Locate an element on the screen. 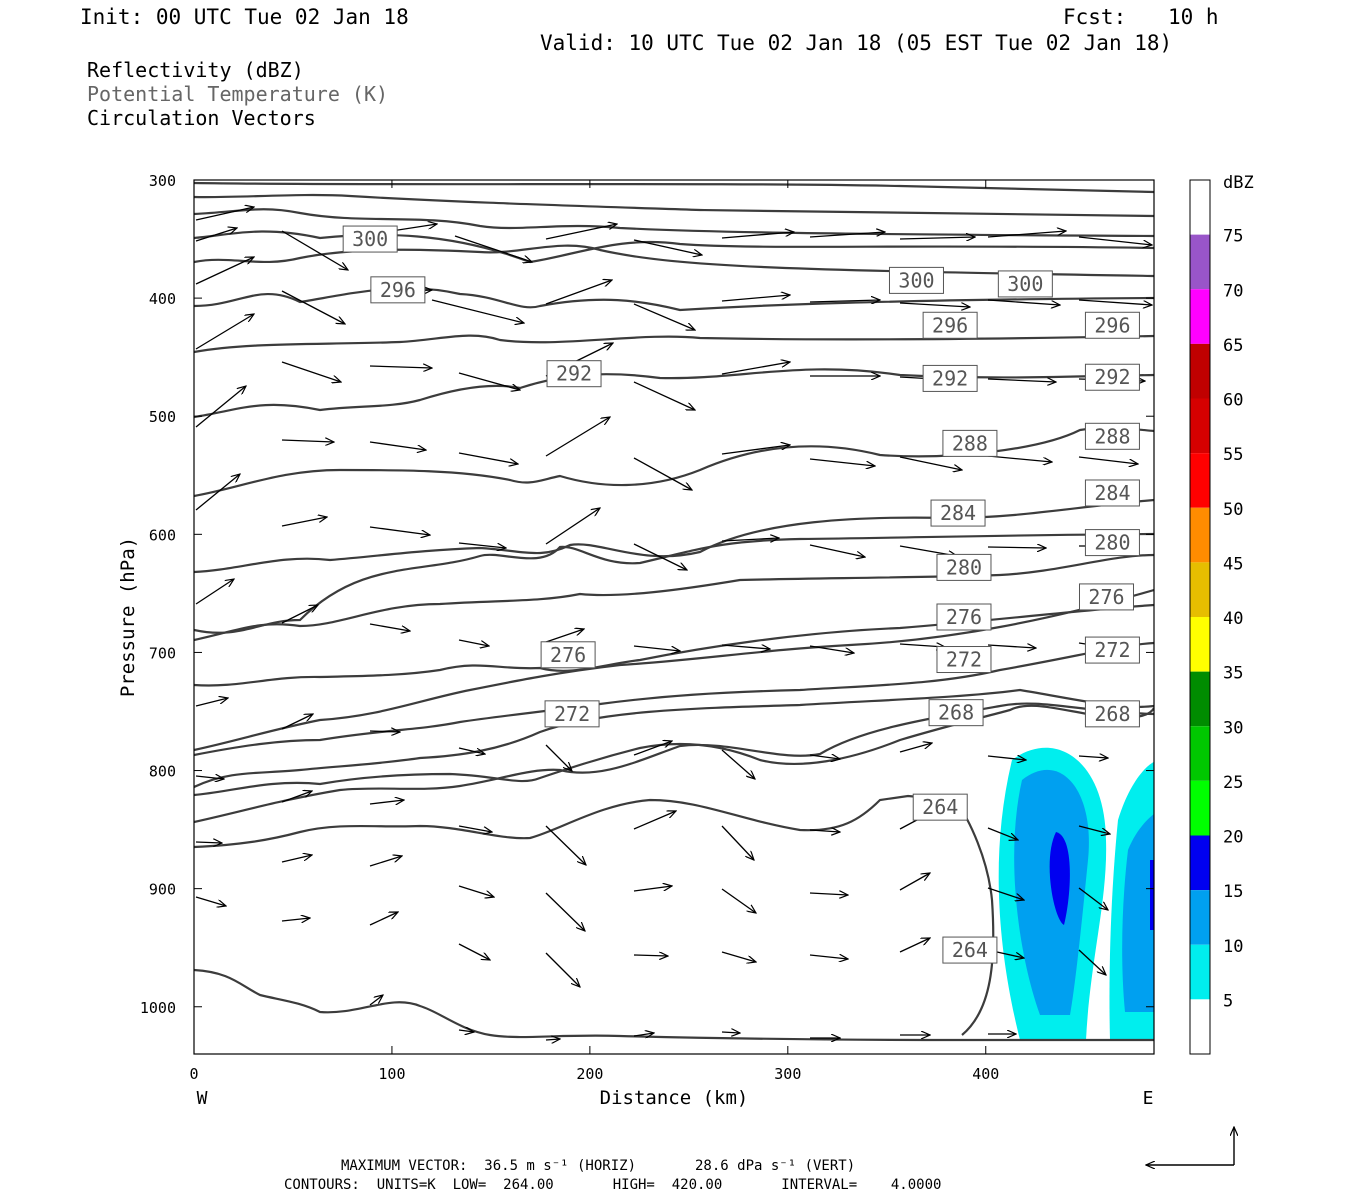  forecast-label: Fcst: is located at coordinates (1095, 17).